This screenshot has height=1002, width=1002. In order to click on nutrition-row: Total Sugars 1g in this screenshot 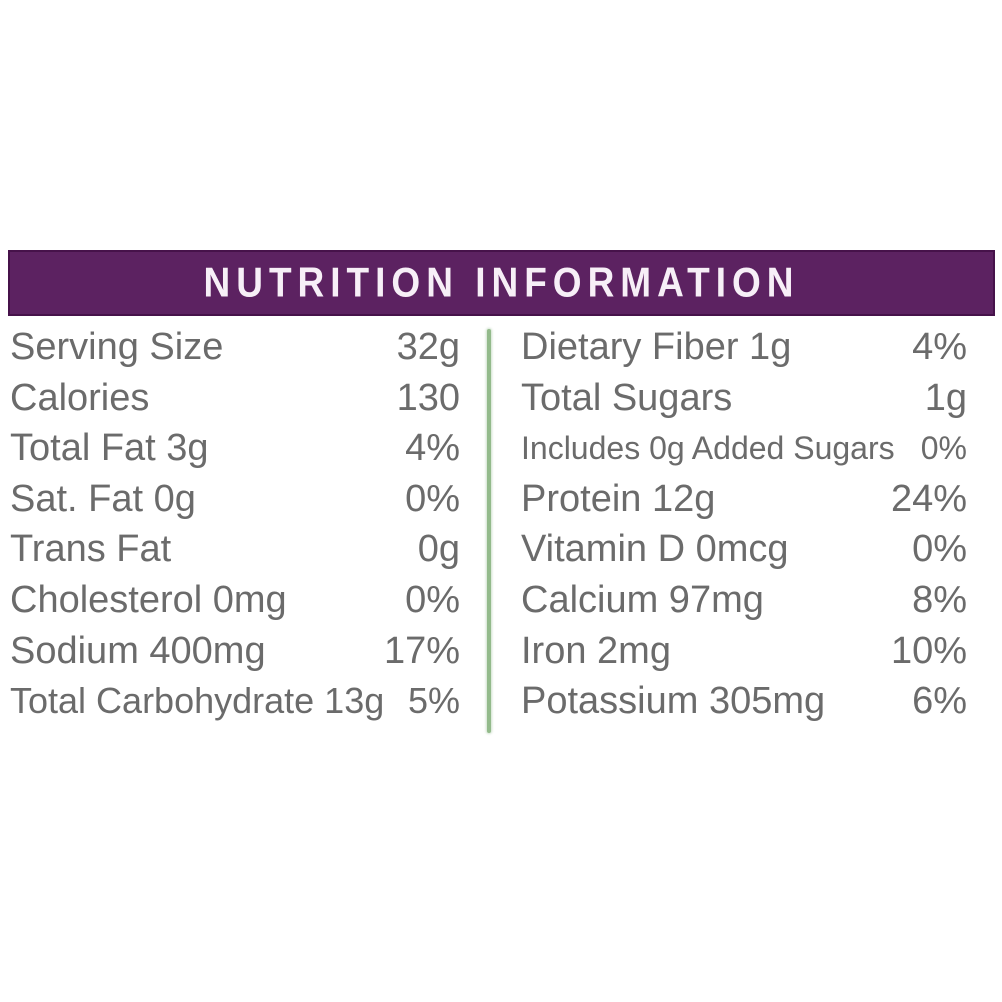, I will do `click(744, 398)`.